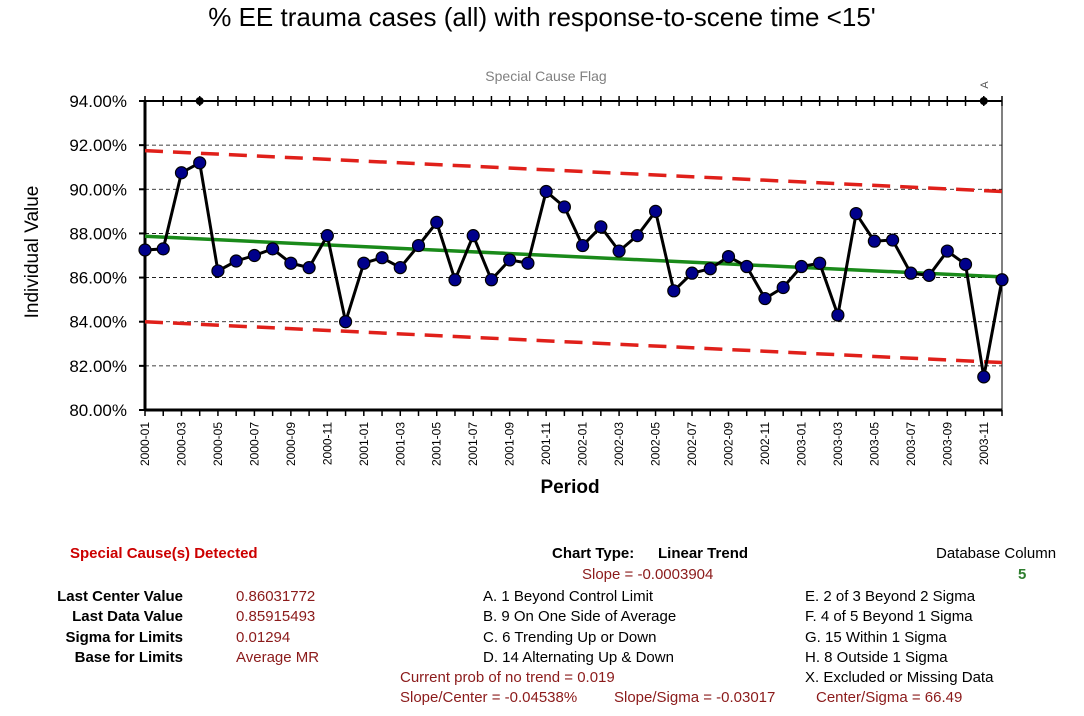 The width and height of the screenshot is (1084, 716). Describe the element at coordinates (996, 553) in the screenshot. I see `database-column-label: Database Column` at that location.